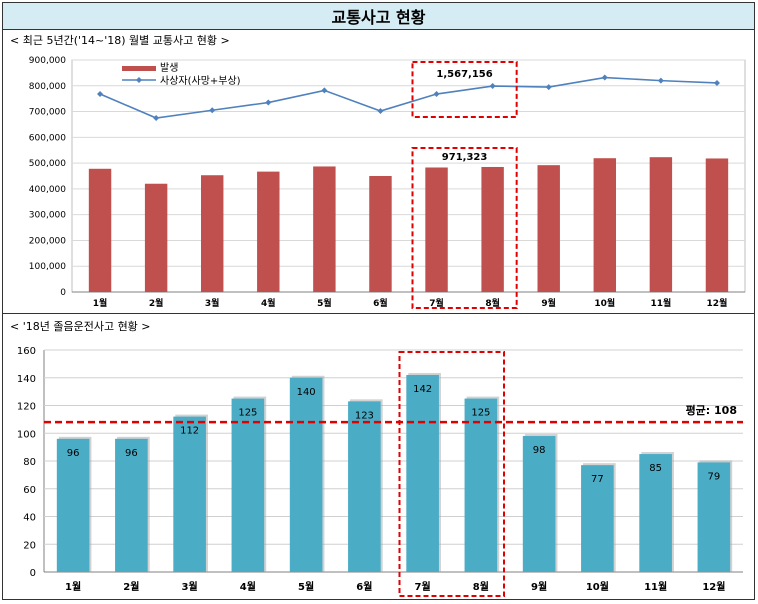 The image size is (758, 604). I want to click on chart2-xtick-label: 11월, so click(655, 587).